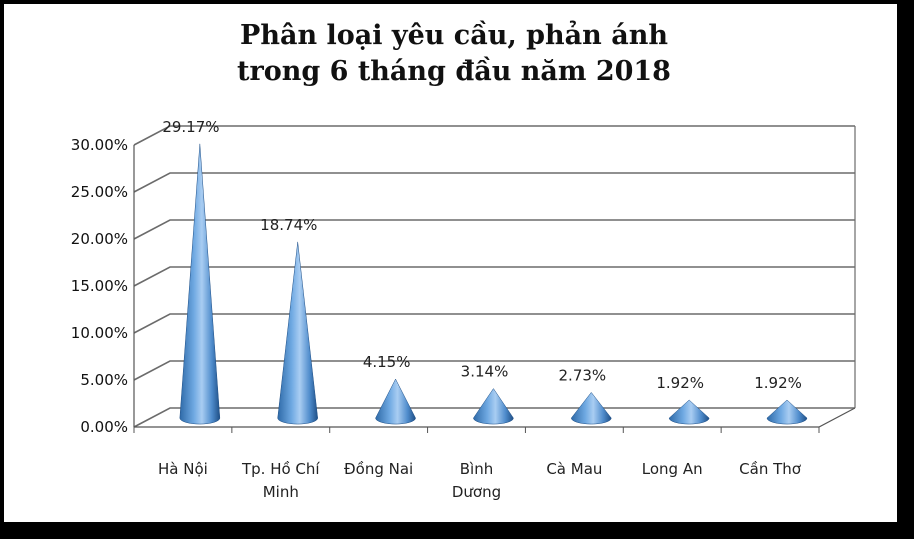  Describe the element at coordinates (485, 372) in the screenshot. I see `data-label: 3.14%` at that location.